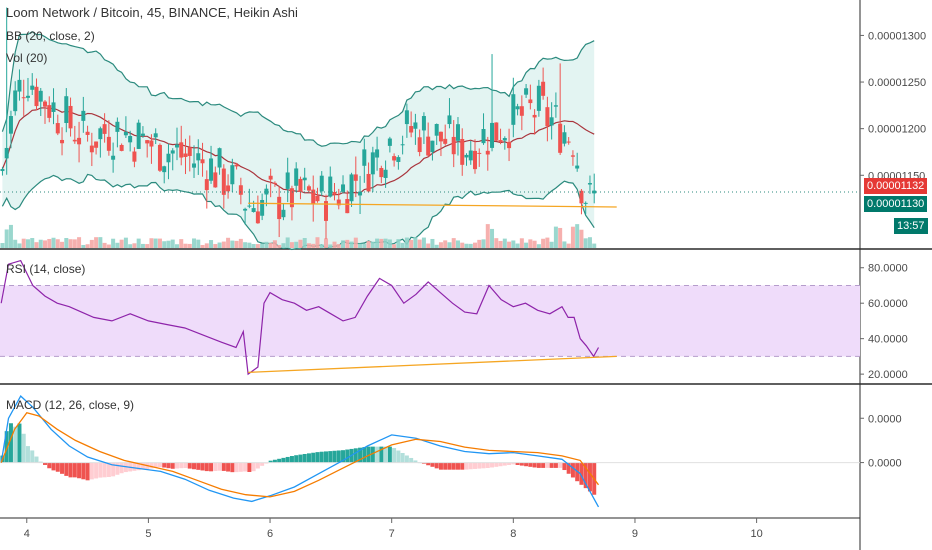 Image resolution: width=932 pixels, height=550 pixels. I want to click on bb-indicator-label: BB (20, close, 2), so click(50, 36).